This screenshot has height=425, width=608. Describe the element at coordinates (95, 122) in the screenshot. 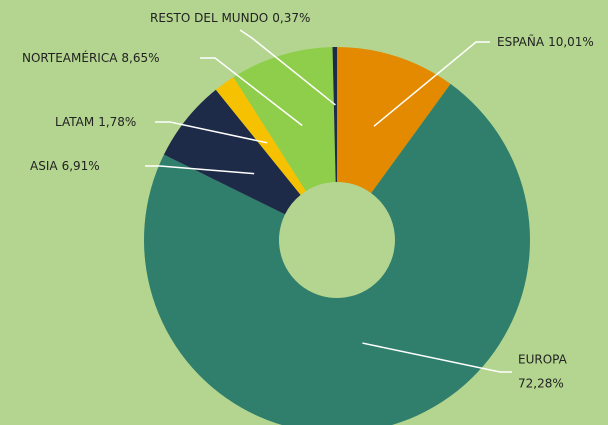

I see `data-label: LATAM 1,78%` at that location.